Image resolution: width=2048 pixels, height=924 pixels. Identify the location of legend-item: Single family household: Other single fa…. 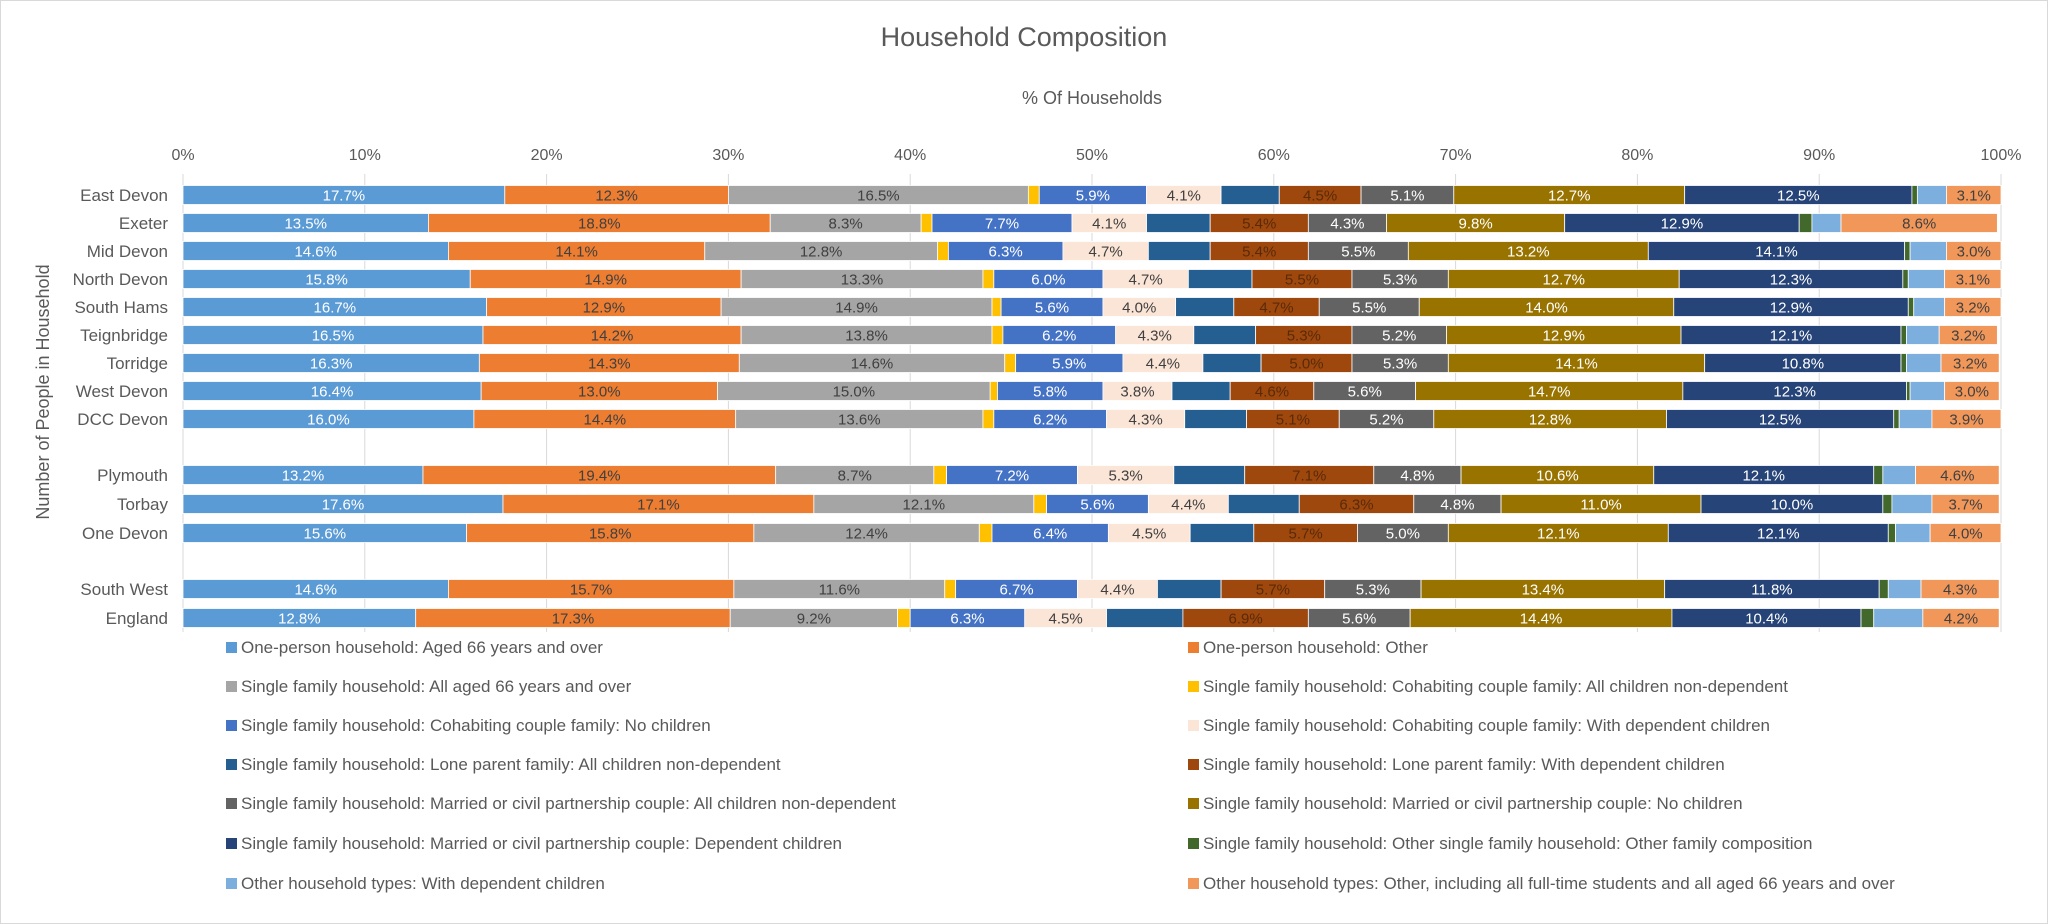
(1500, 843).